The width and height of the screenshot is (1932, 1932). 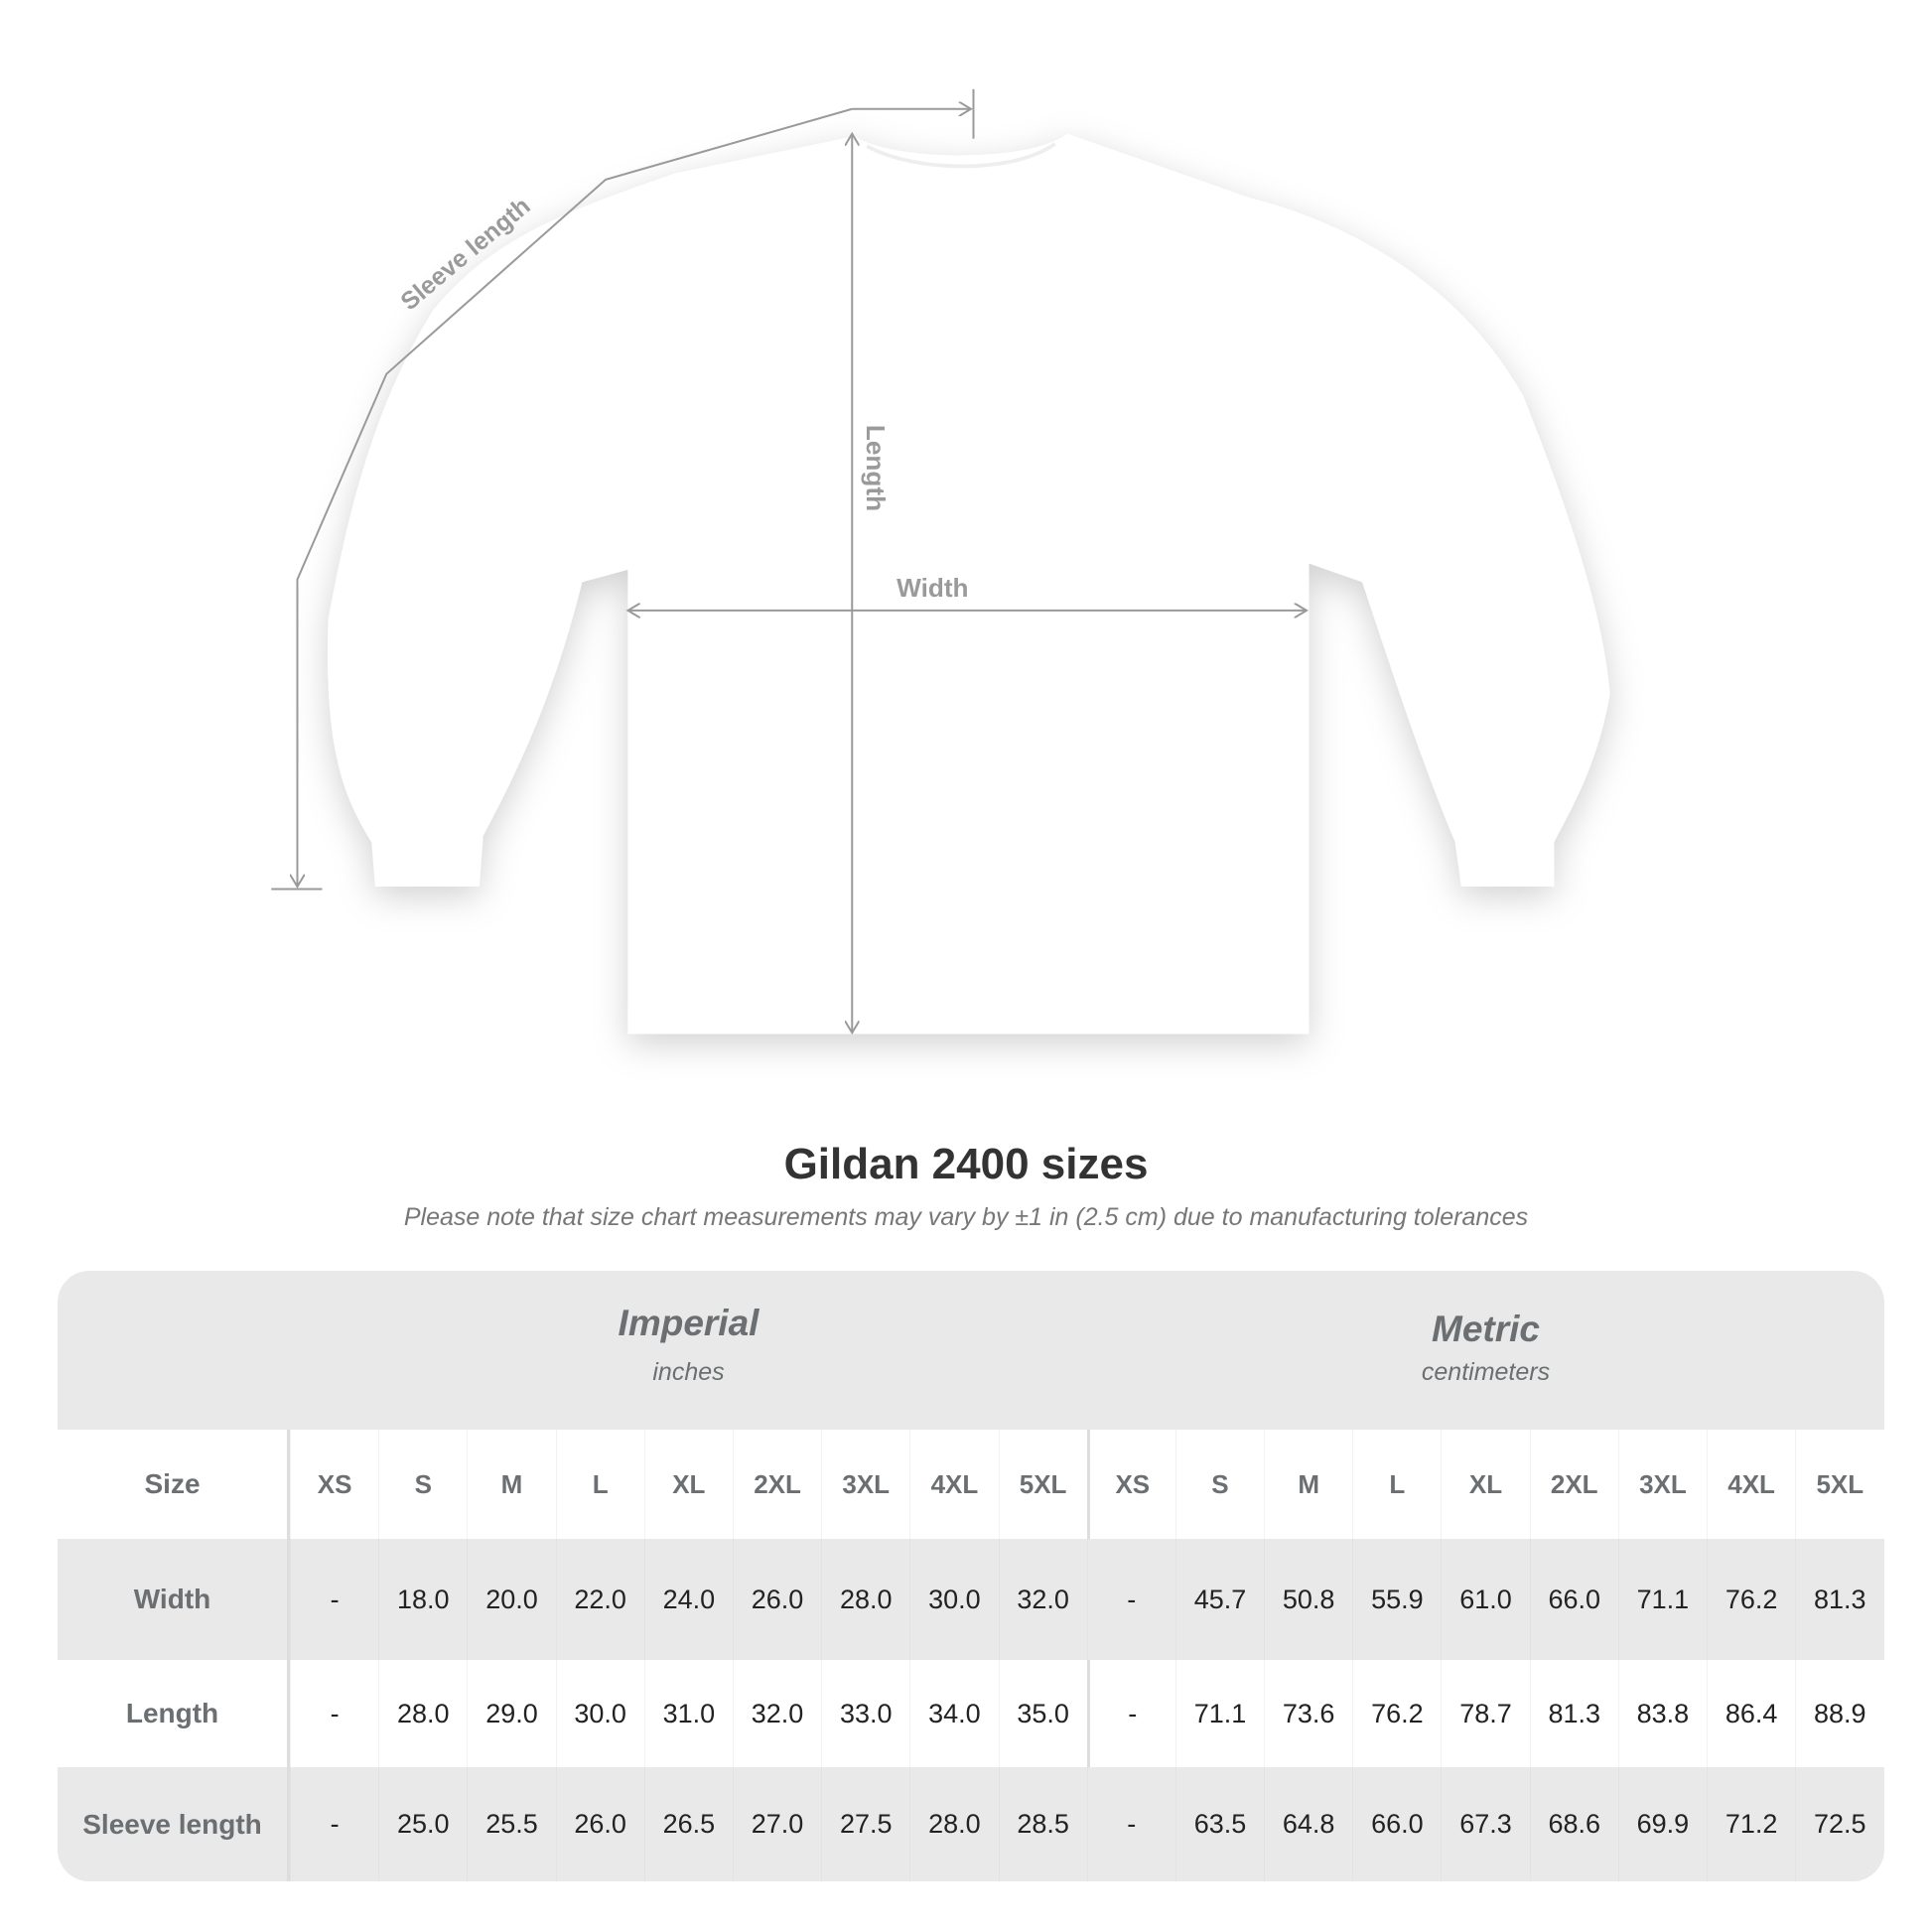 I want to click on value-cell: 71.2, so click(x=1751, y=1824).